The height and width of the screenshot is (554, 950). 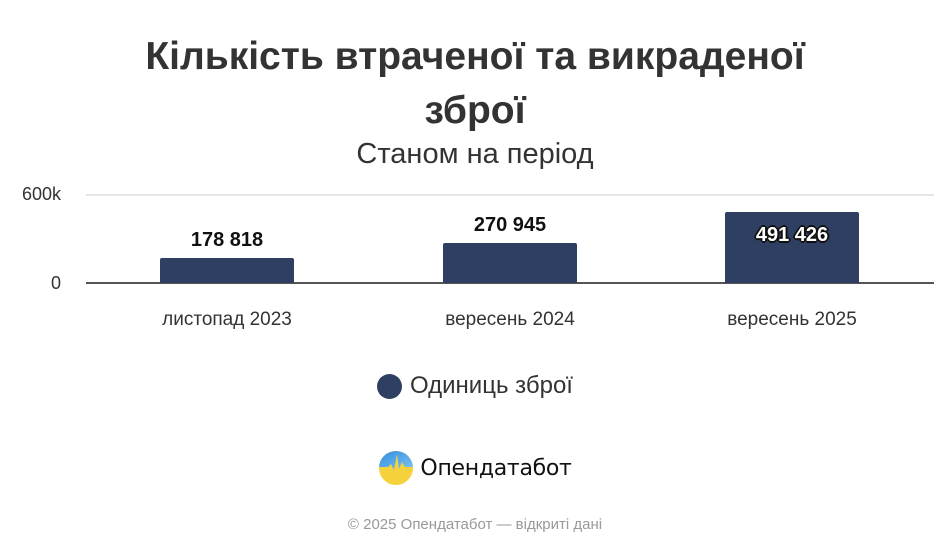 I want to click on bar-sep-2024, so click(x=510, y=263).